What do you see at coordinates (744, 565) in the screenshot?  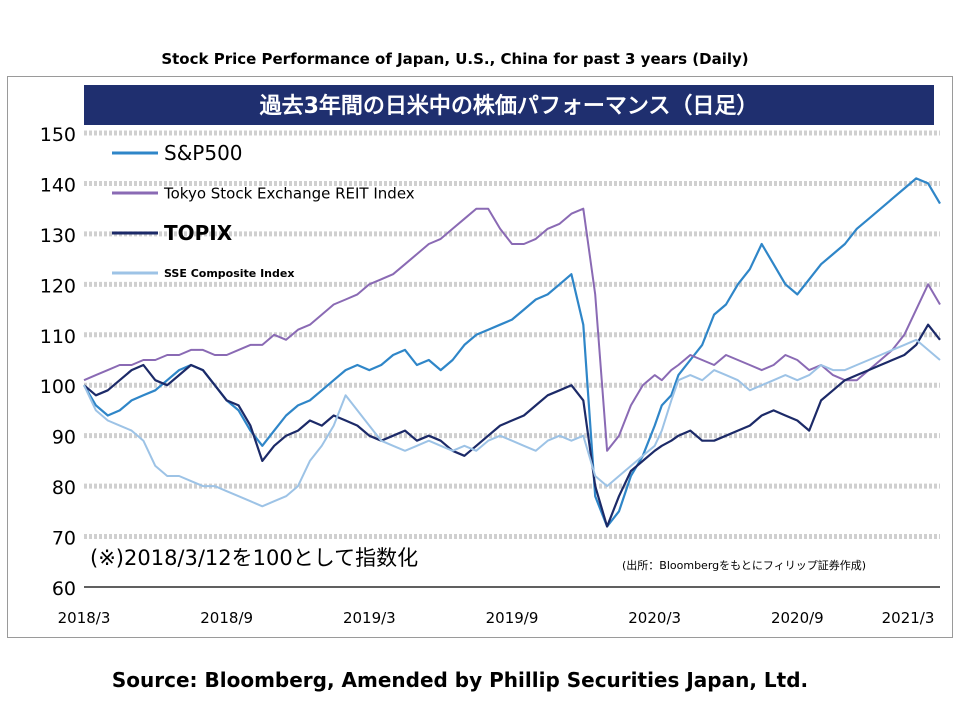 I see `chart-source-inner: (出所：Bloombergをもとにフィリップ証券作成)` at bounding box center [744, 565].